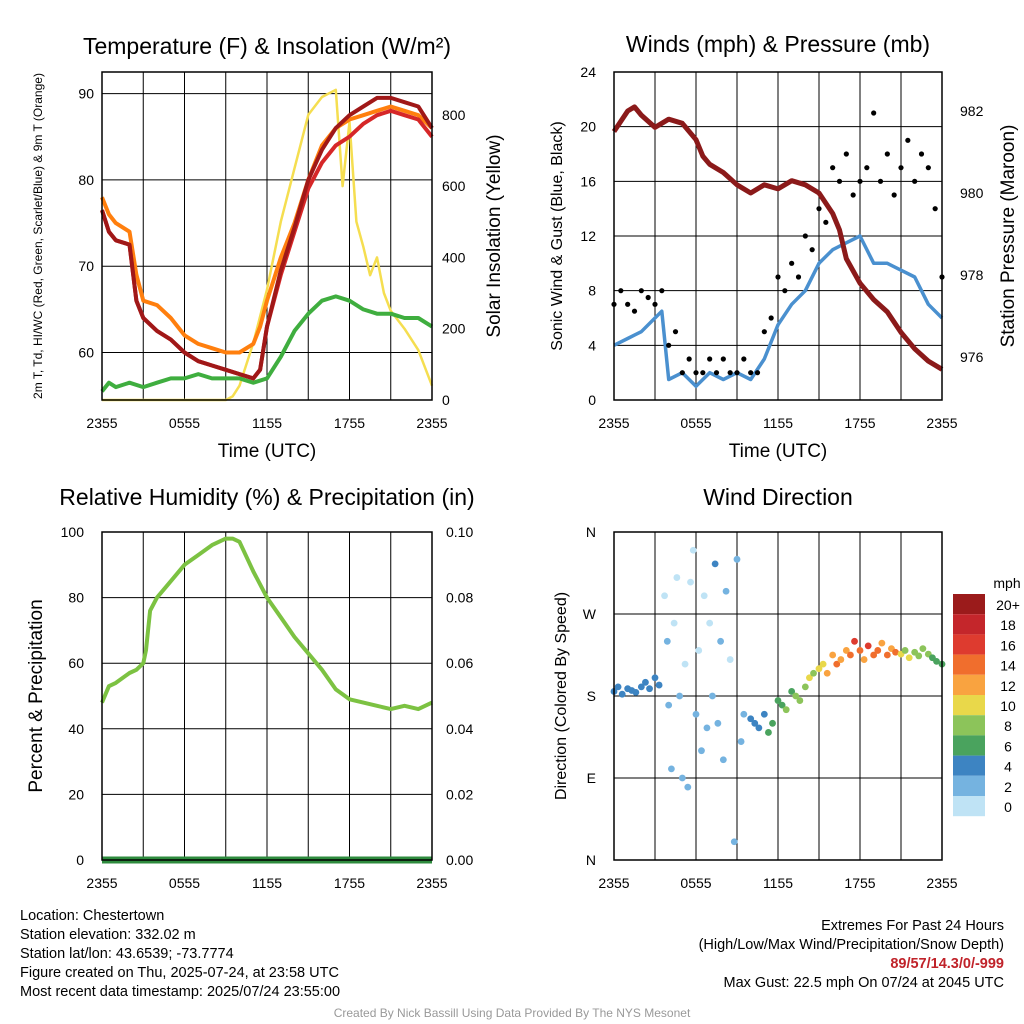 This screenshot has height=1024, width=1024. I want to click on y2-tick-label: 978, so click(972, 275).